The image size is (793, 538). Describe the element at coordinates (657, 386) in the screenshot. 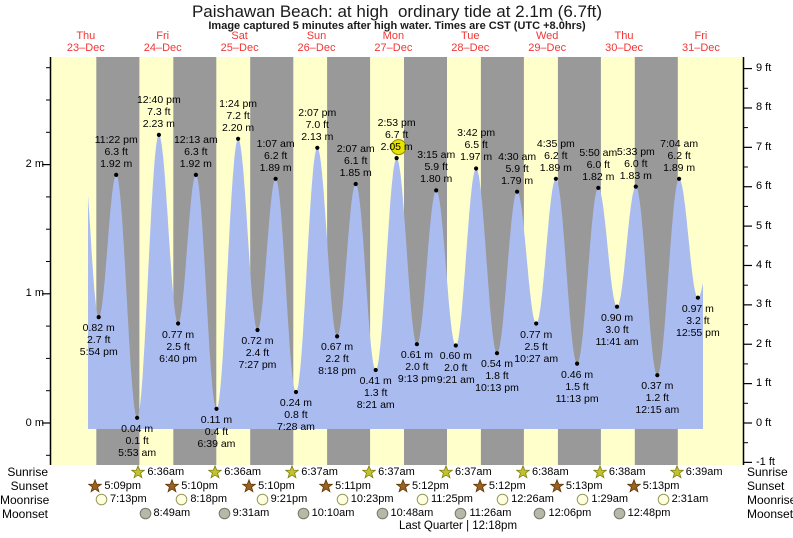

I see `tide-label-line: 0.37 m` at that location.